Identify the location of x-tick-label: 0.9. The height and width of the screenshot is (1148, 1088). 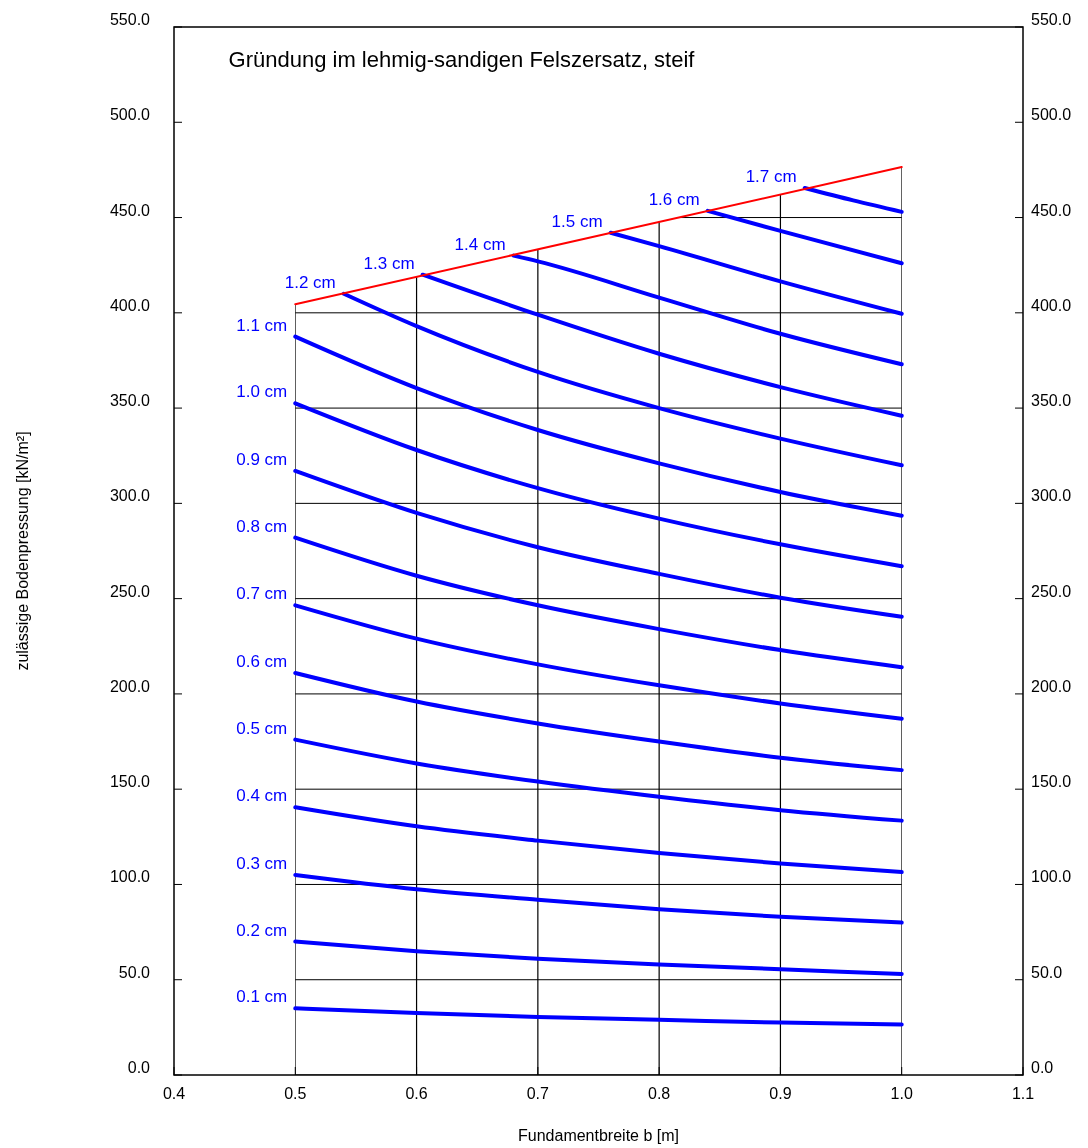
(780, 1093).